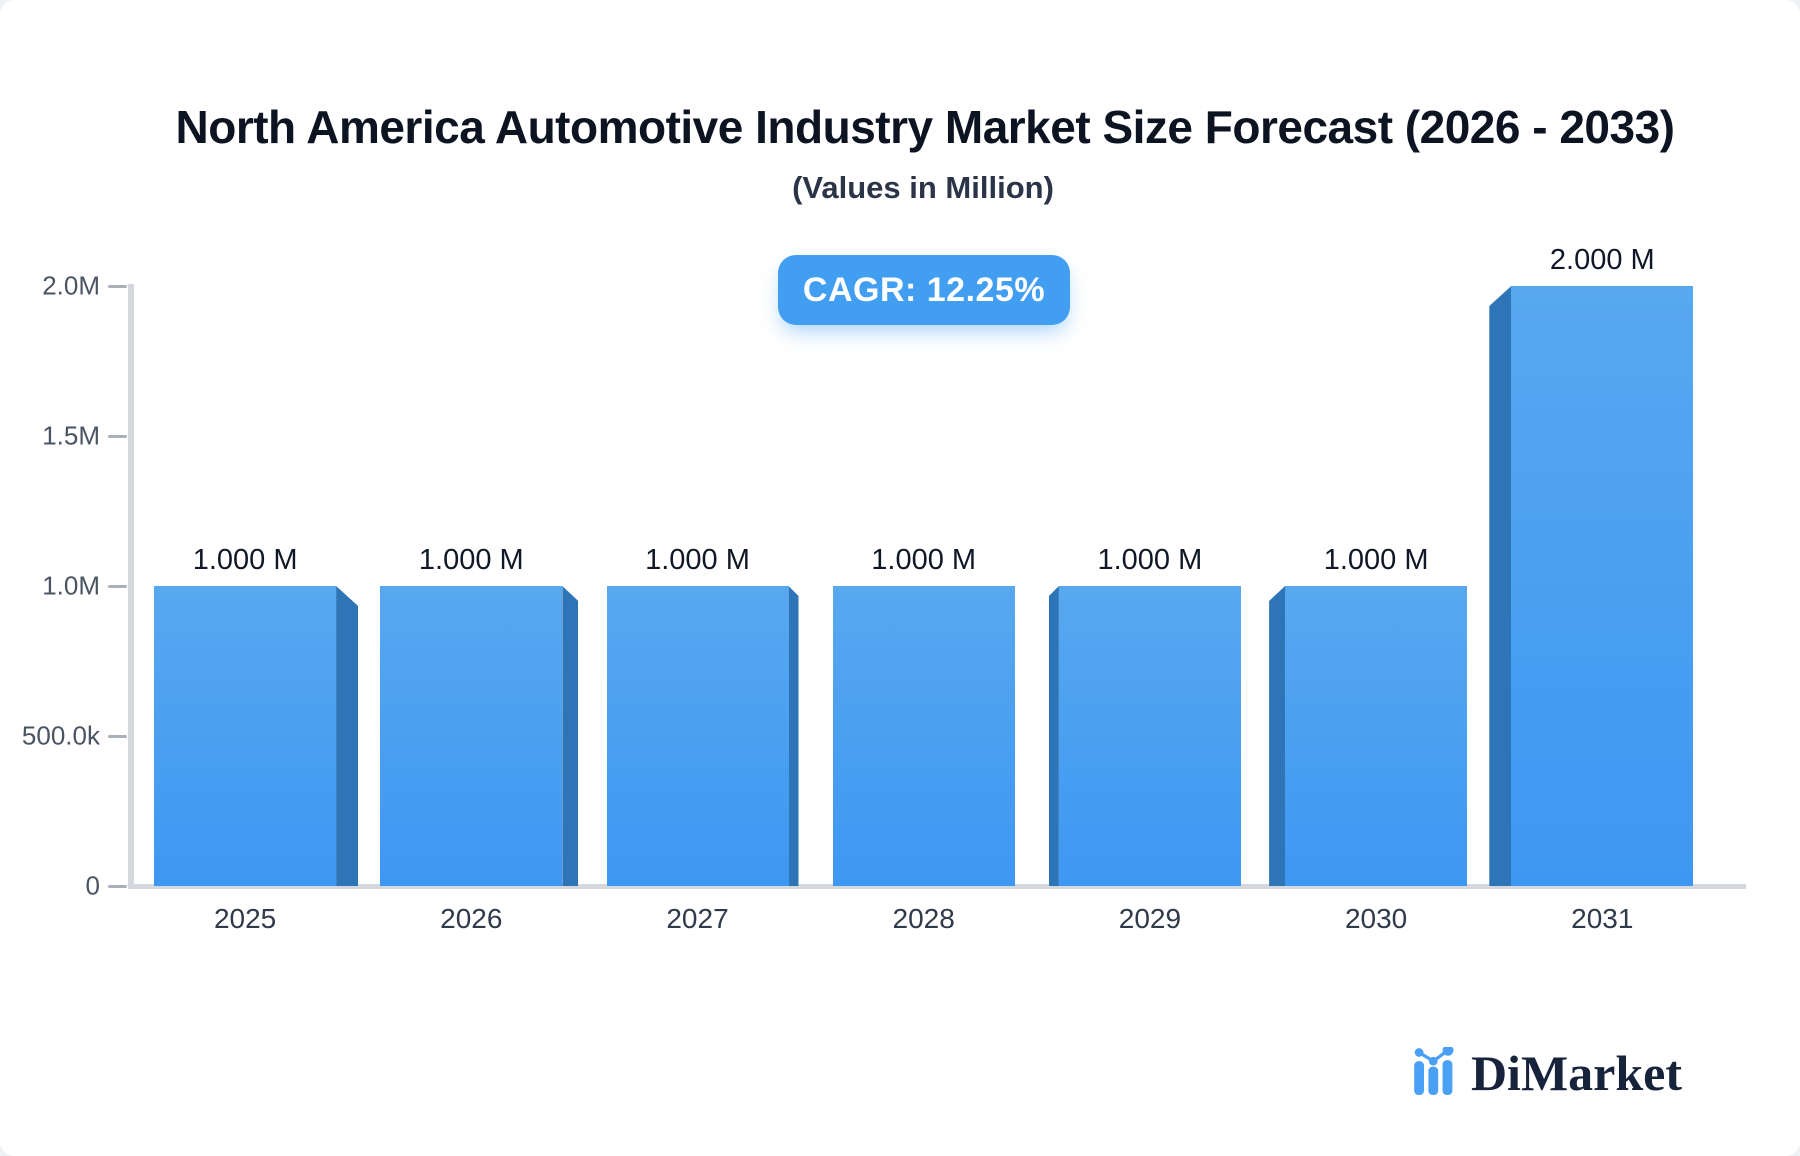 This screenshot has height=1156, width=1800. I want to click on x-axis-label: 2025, so click(245, 918).